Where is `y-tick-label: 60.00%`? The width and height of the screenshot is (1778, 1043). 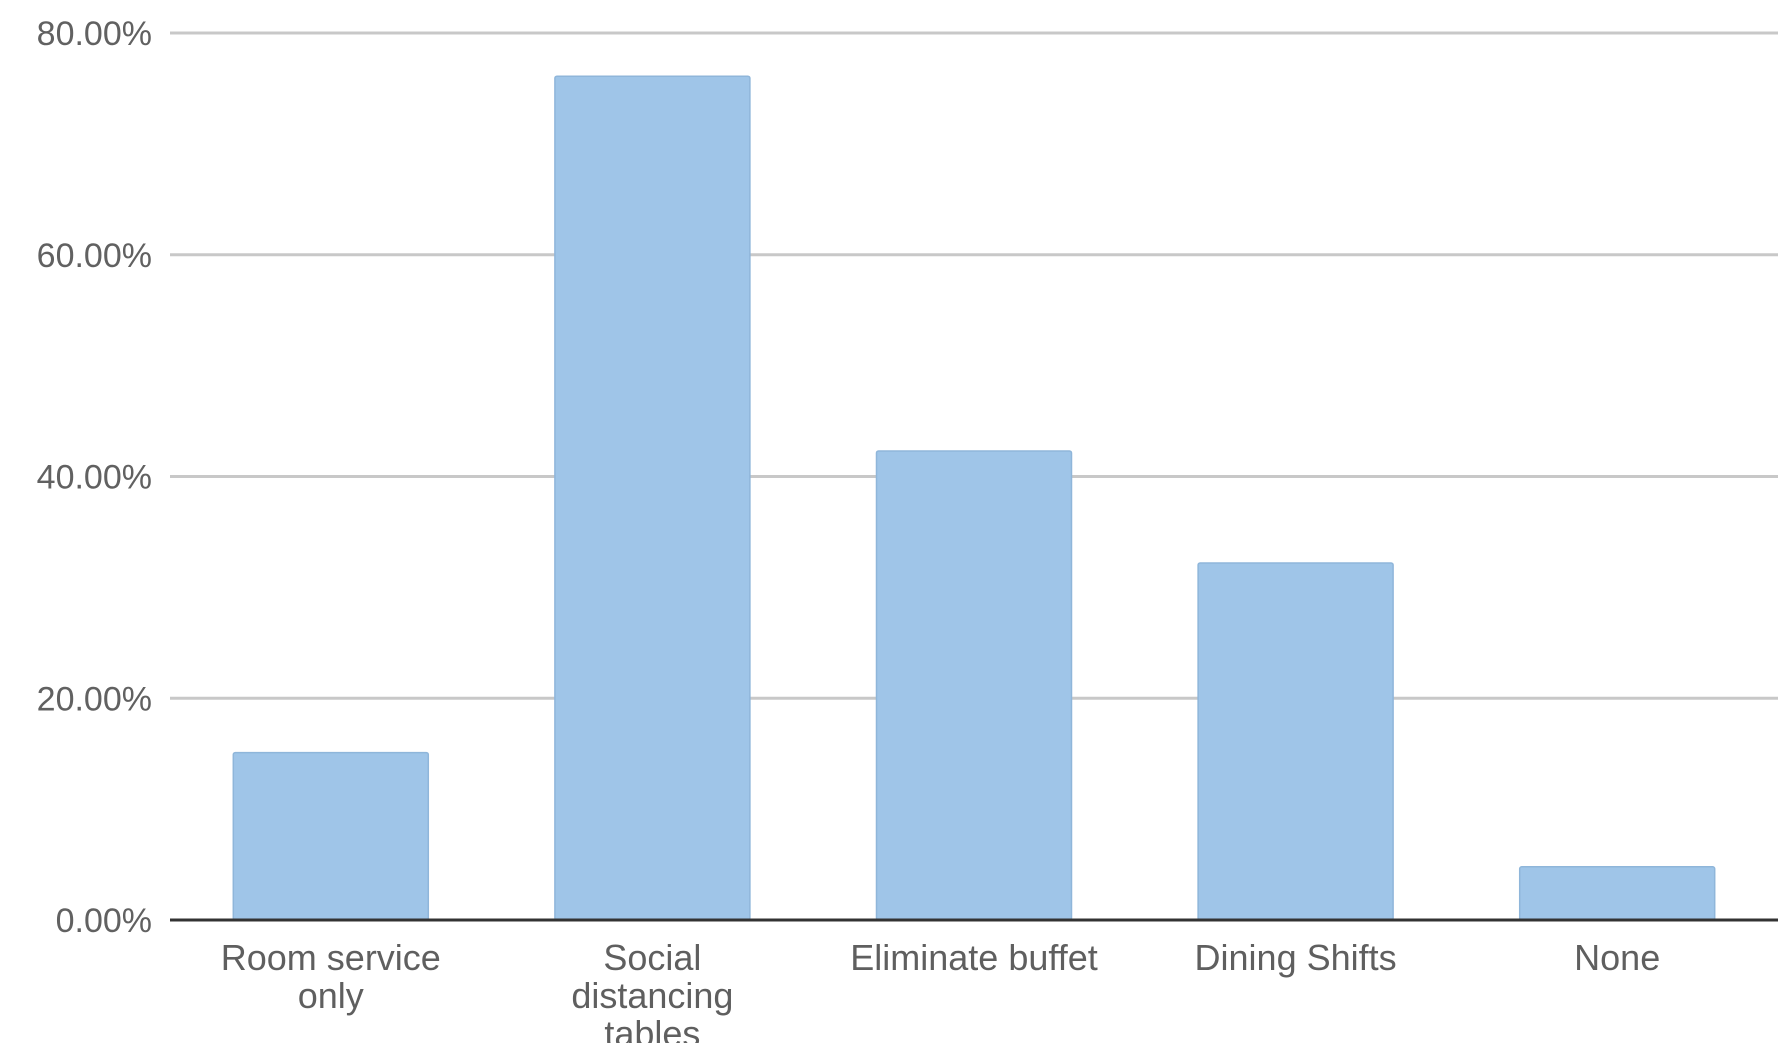
y-tick-label: 60.00% is located at coordinates (94, 256).